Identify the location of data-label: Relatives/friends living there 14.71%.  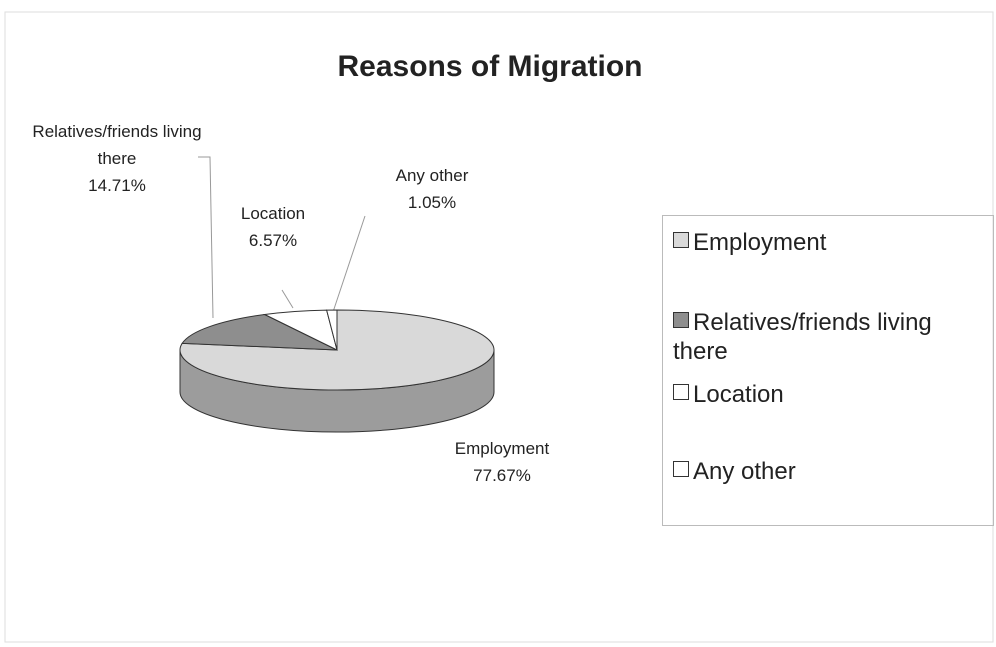
(117, 158).